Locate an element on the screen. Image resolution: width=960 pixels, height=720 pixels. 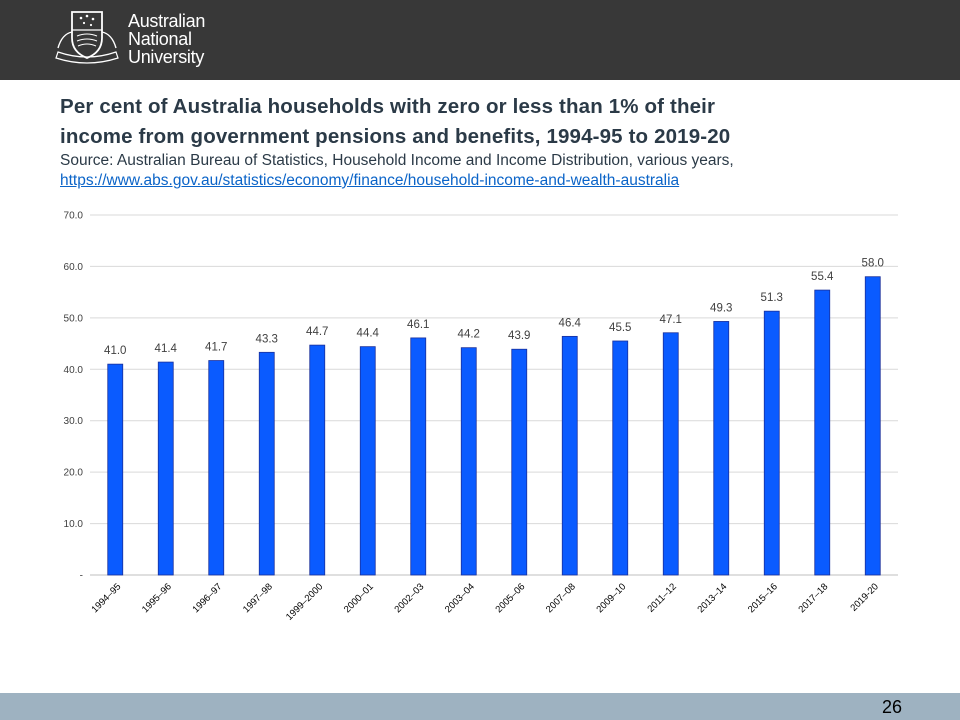
bar-value-label: 43.3 is located at coordinates (267, 339).